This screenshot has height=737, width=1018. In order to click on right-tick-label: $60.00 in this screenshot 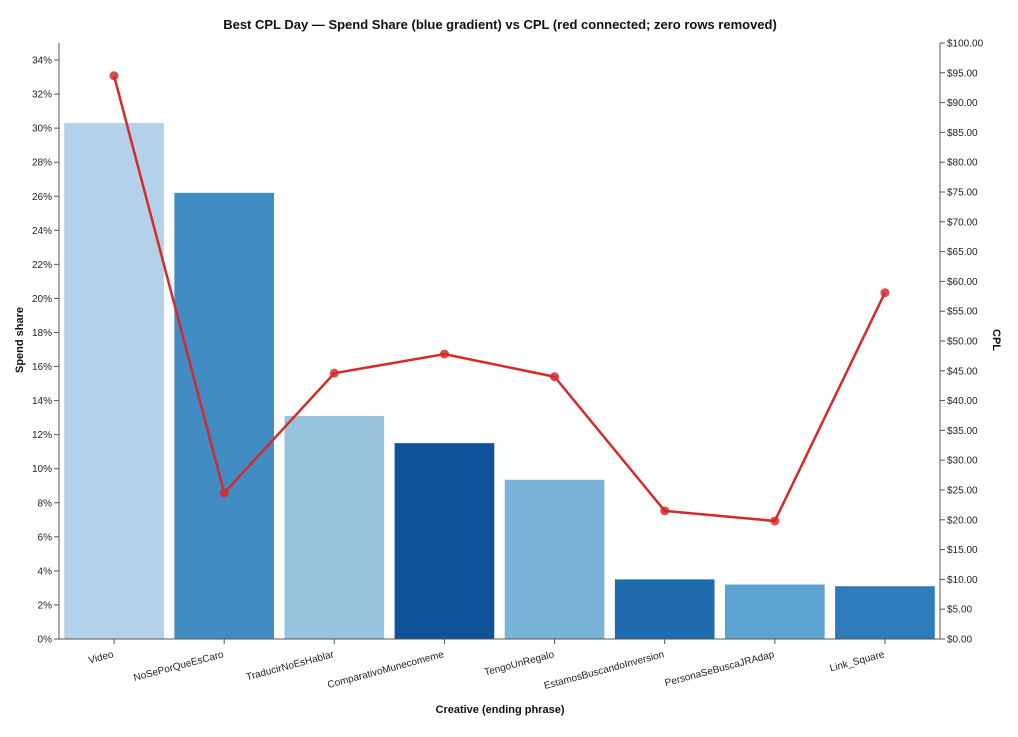, I will do `click(962, 282)`.